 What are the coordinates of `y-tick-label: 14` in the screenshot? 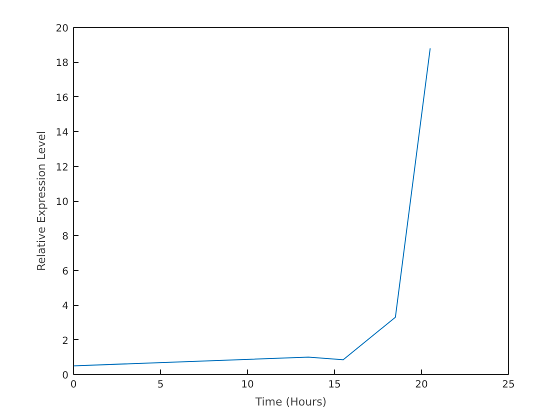 It's located at (62, 133).